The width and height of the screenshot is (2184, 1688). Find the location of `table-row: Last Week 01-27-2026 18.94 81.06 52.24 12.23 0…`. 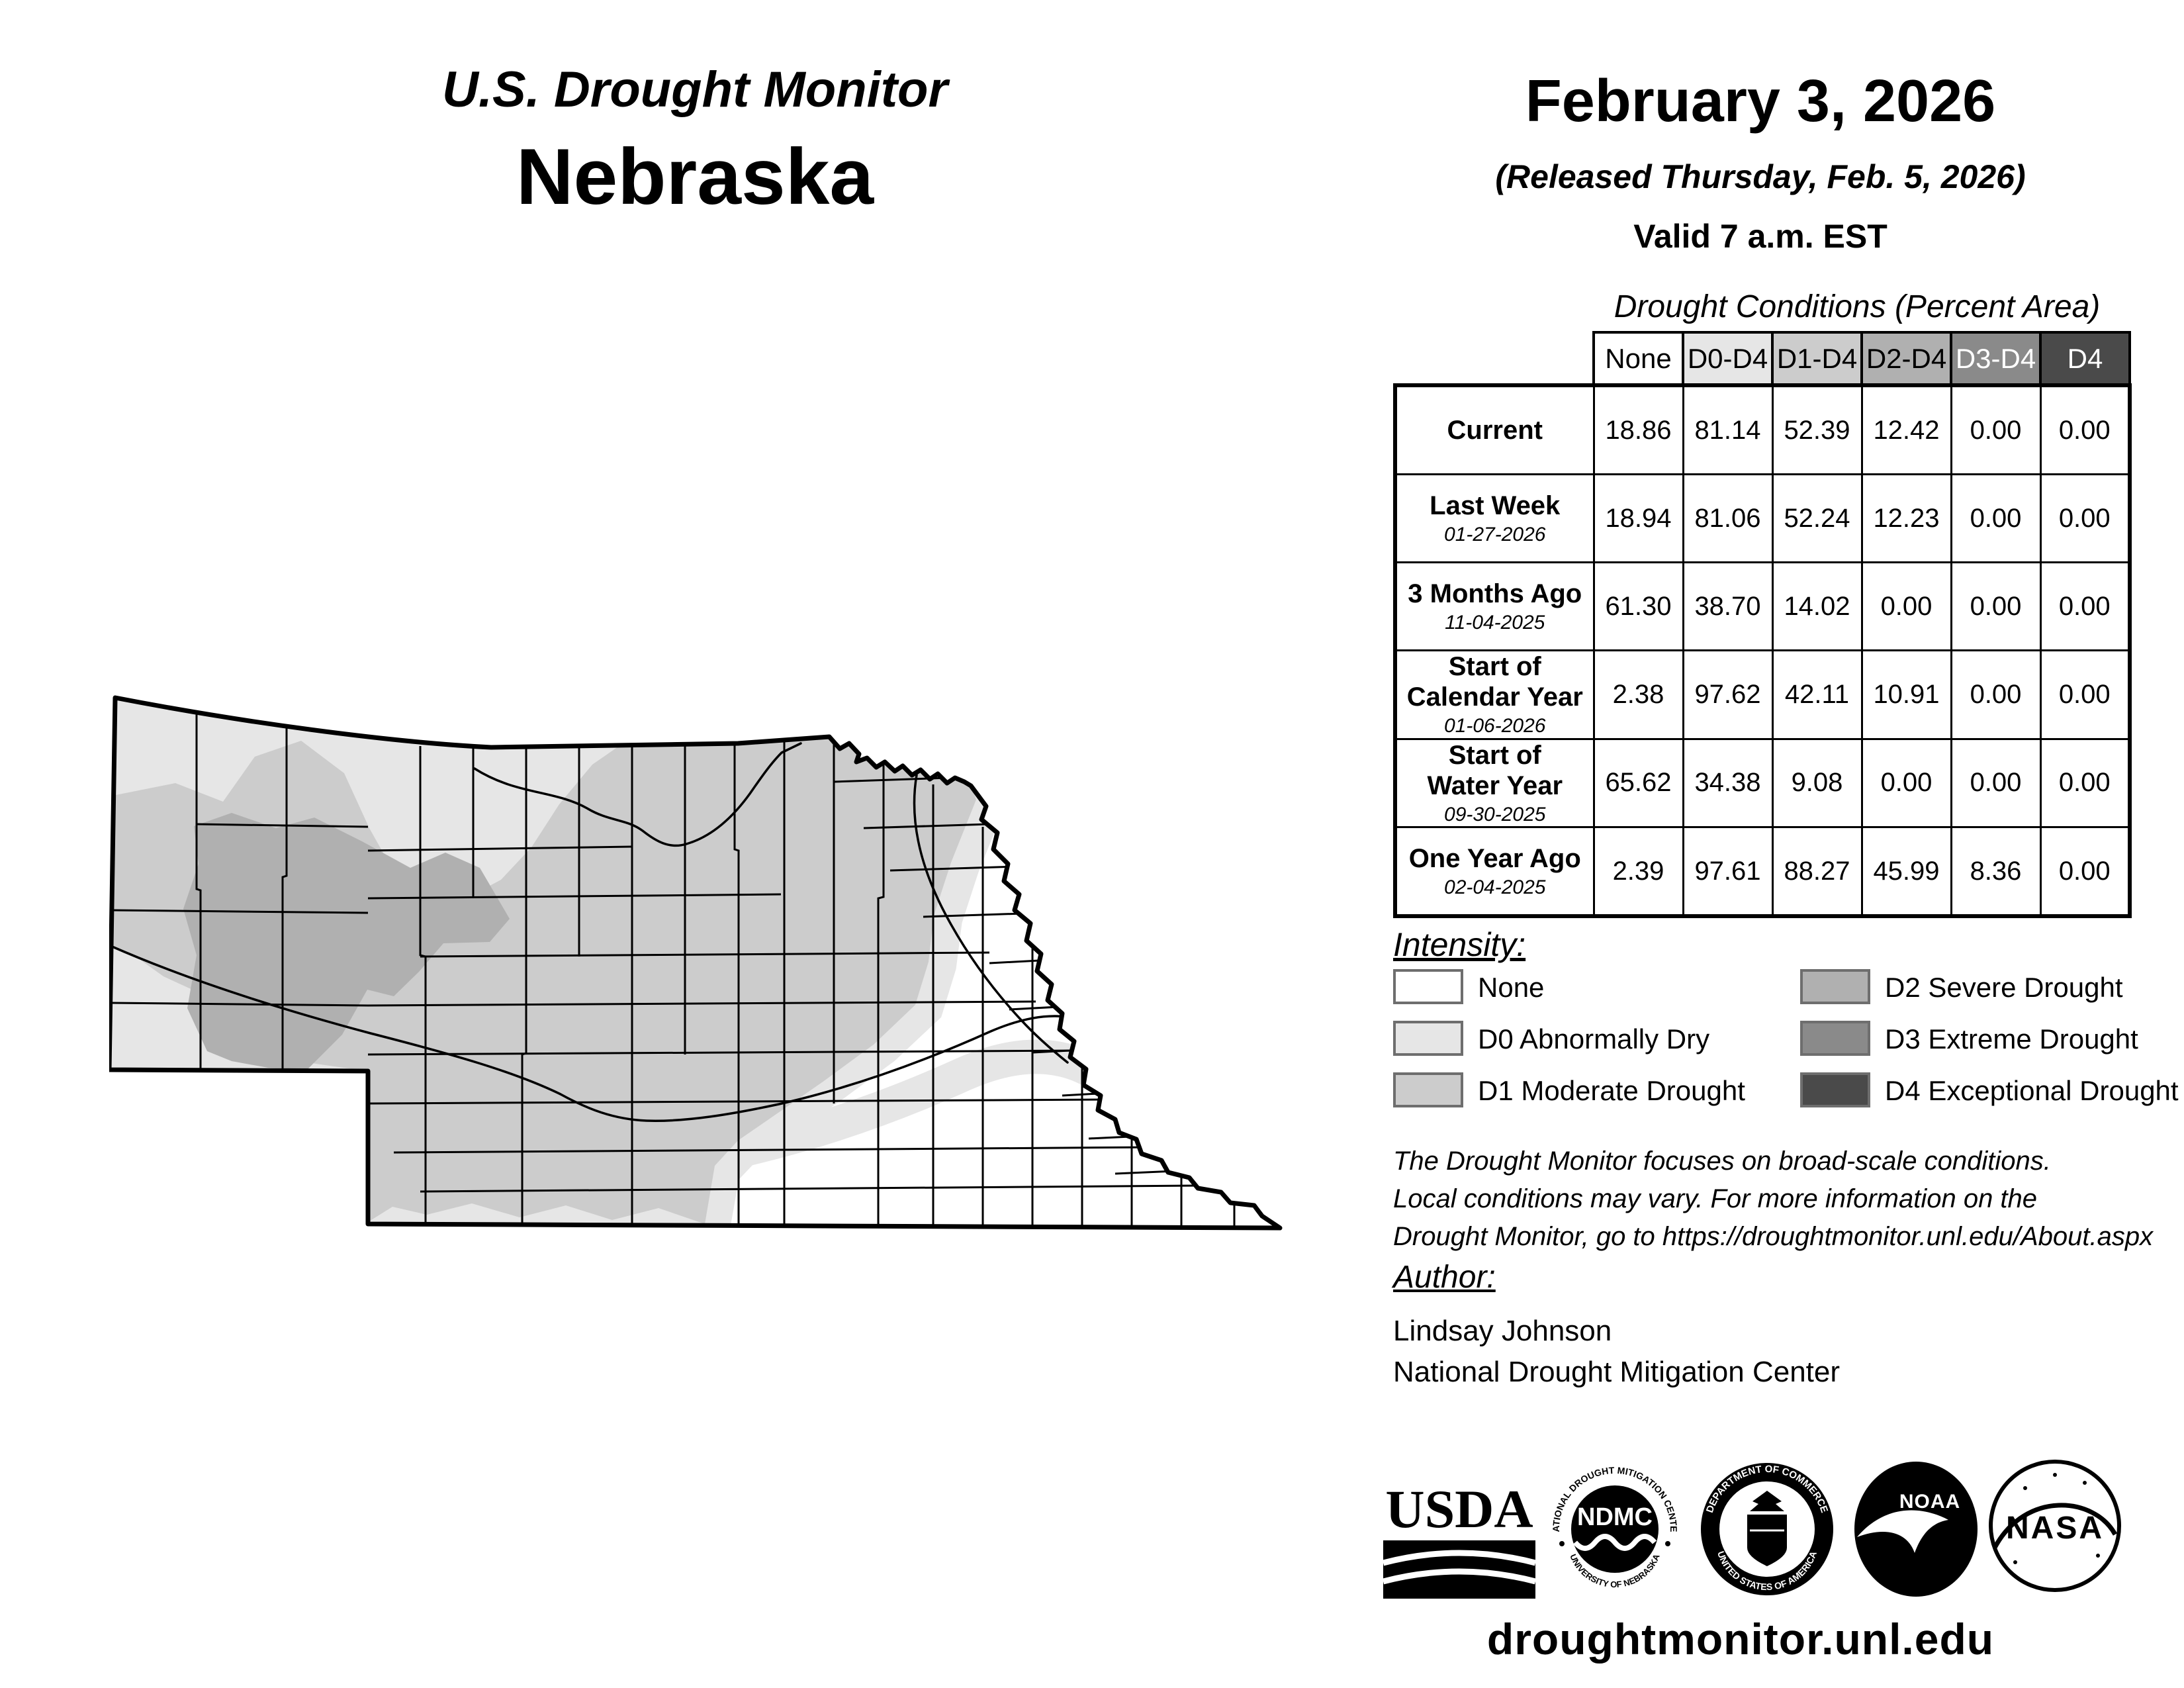

table-row: Last Week 01-27-2026 18.94 81.06 52.24 12.23 0… is located at coordinates (1763, 518).